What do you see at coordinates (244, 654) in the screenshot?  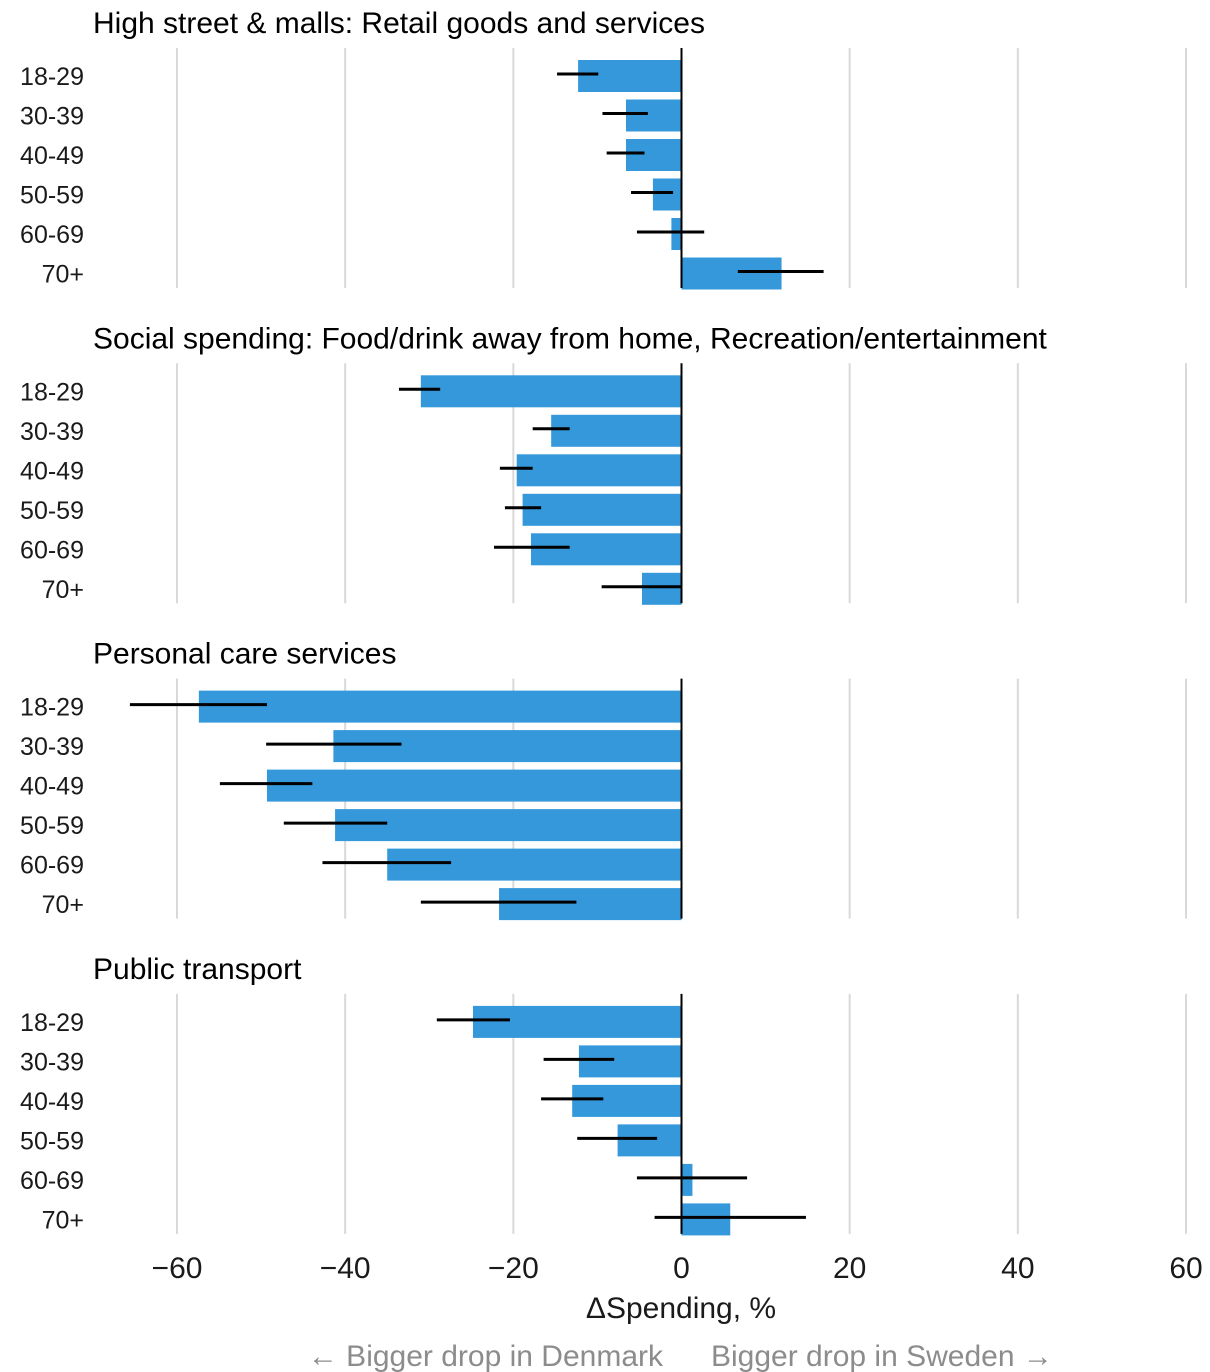 I see `panel-title: Personal care services` at bounding box center [244, 654].